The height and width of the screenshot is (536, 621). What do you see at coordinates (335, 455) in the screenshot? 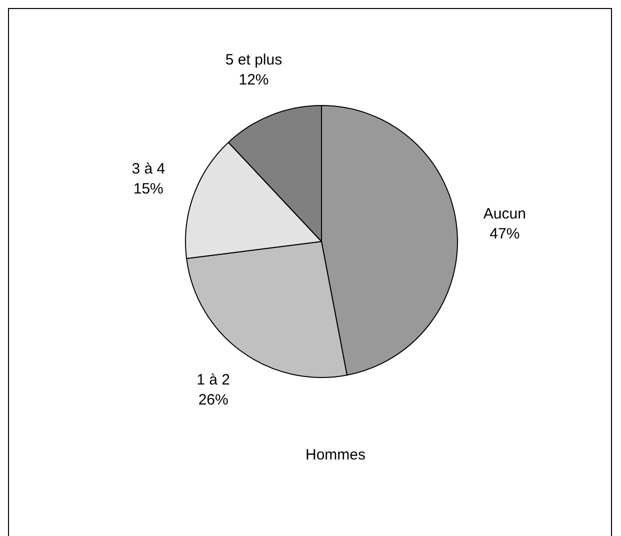
I see `text: Hommes` at bounding box center [335, 455].